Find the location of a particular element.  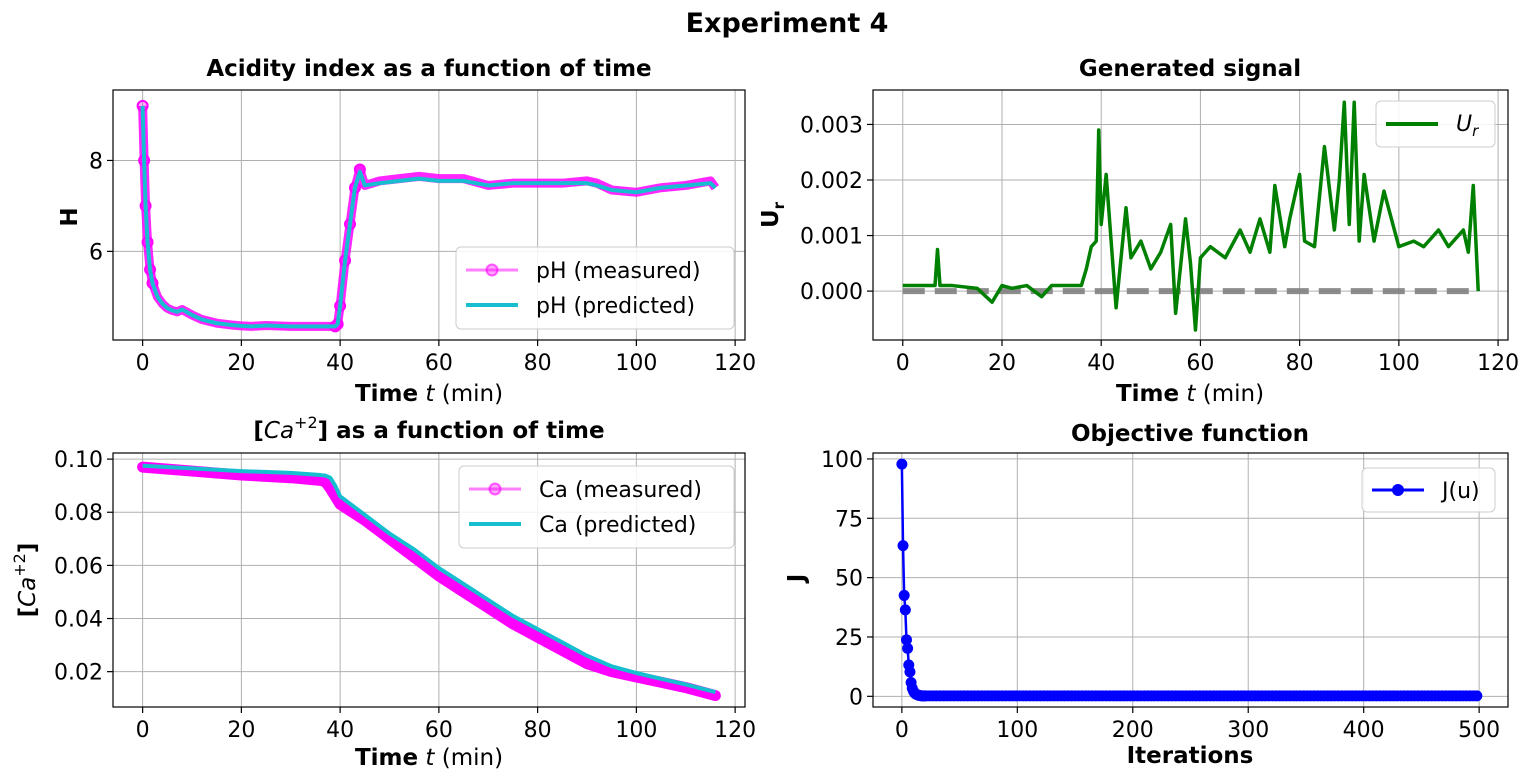

objective-legend: J(u) is located at coordinates (1428, 490).